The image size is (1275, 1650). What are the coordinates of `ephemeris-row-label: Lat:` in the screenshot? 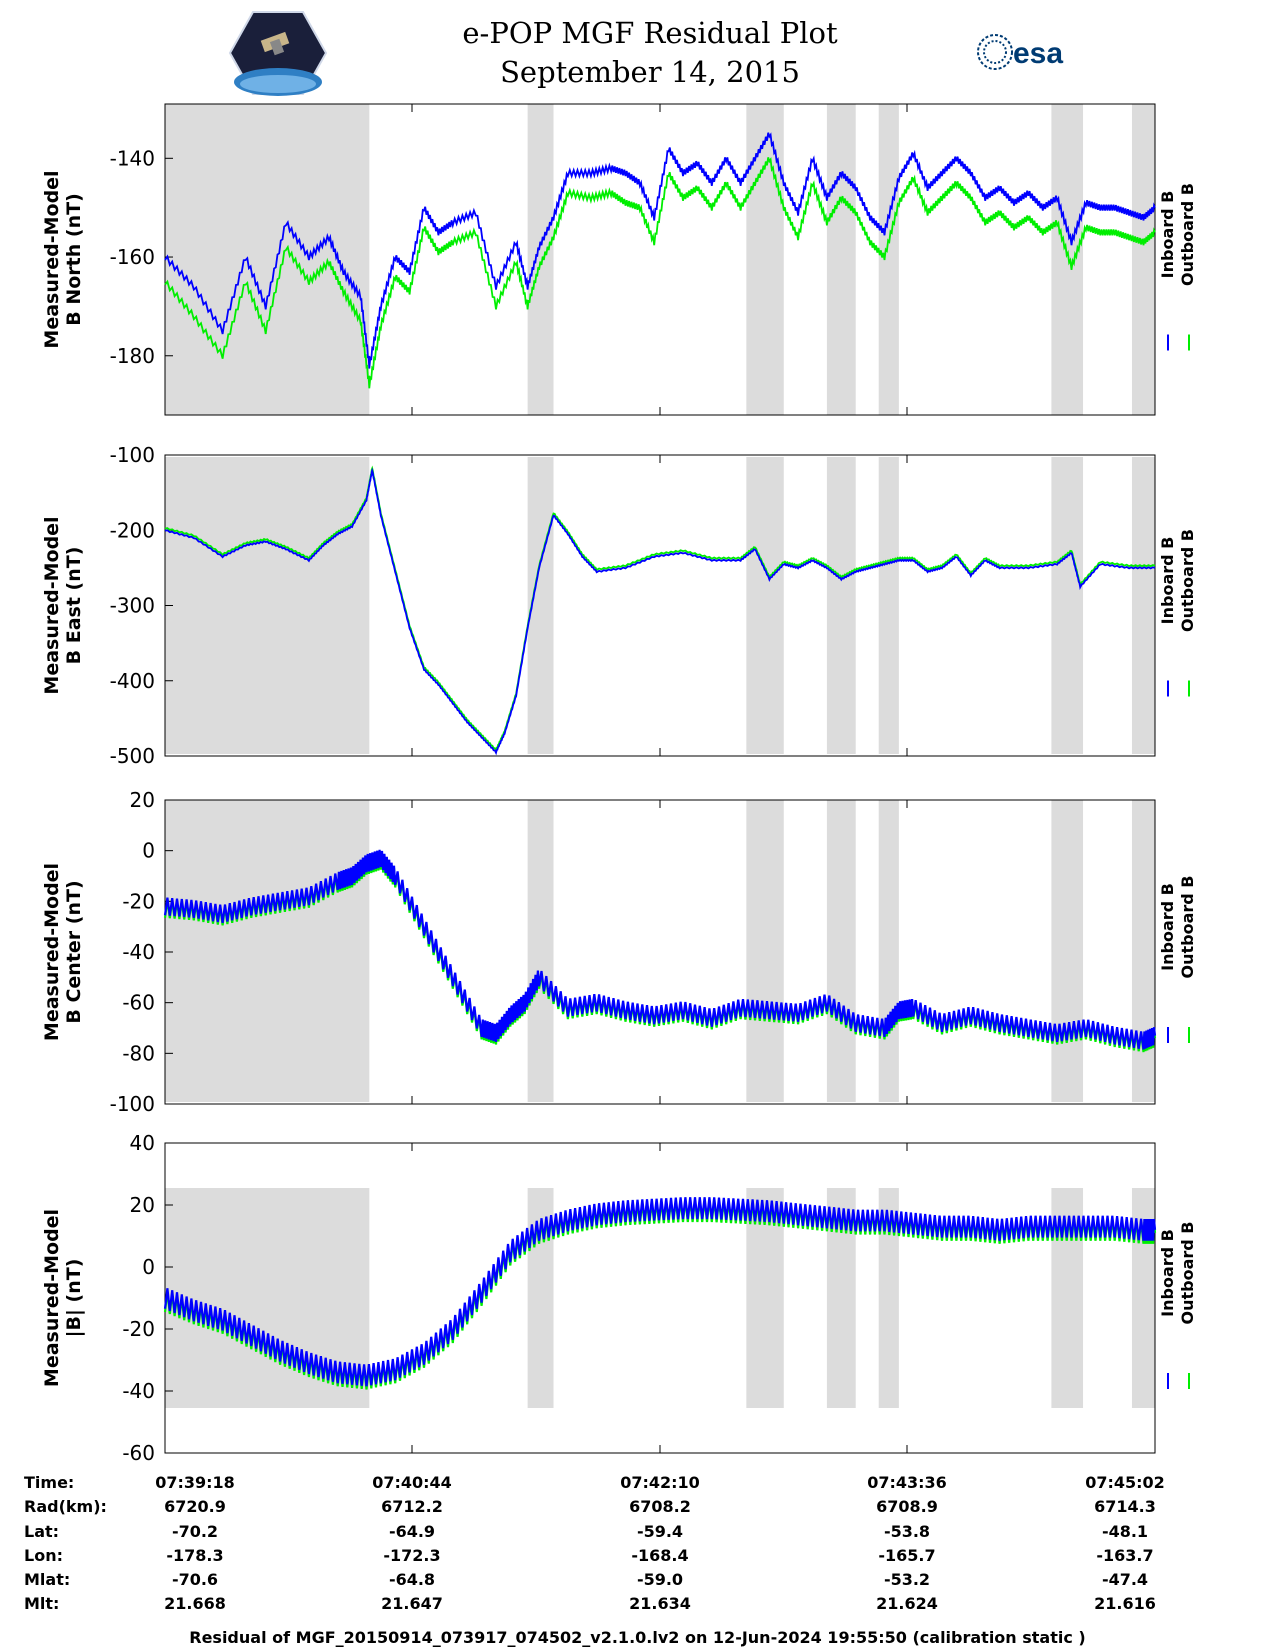 It's located at (42, 1531).